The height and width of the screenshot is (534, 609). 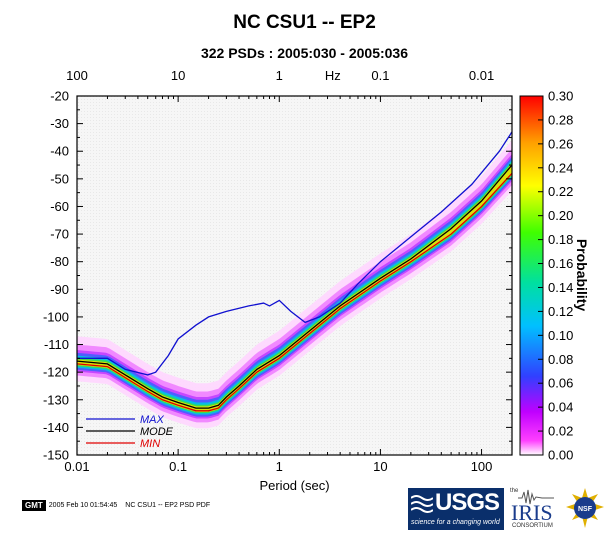 What do you see at coordinates (56, 427) in the screenshot?
I see `y-tick-label: -140` at bounding box center [56, 427].